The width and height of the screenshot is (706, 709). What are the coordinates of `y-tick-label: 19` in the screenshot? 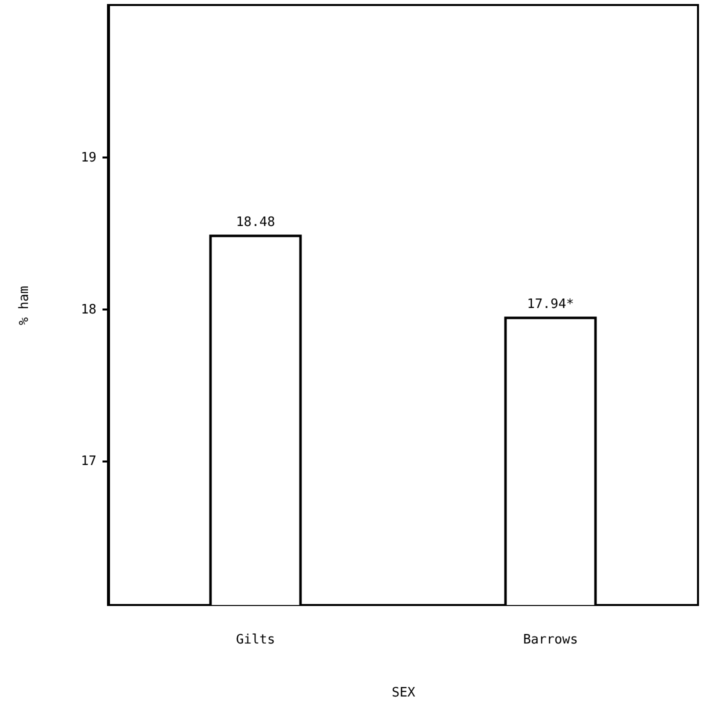 It's located at (88, 158).